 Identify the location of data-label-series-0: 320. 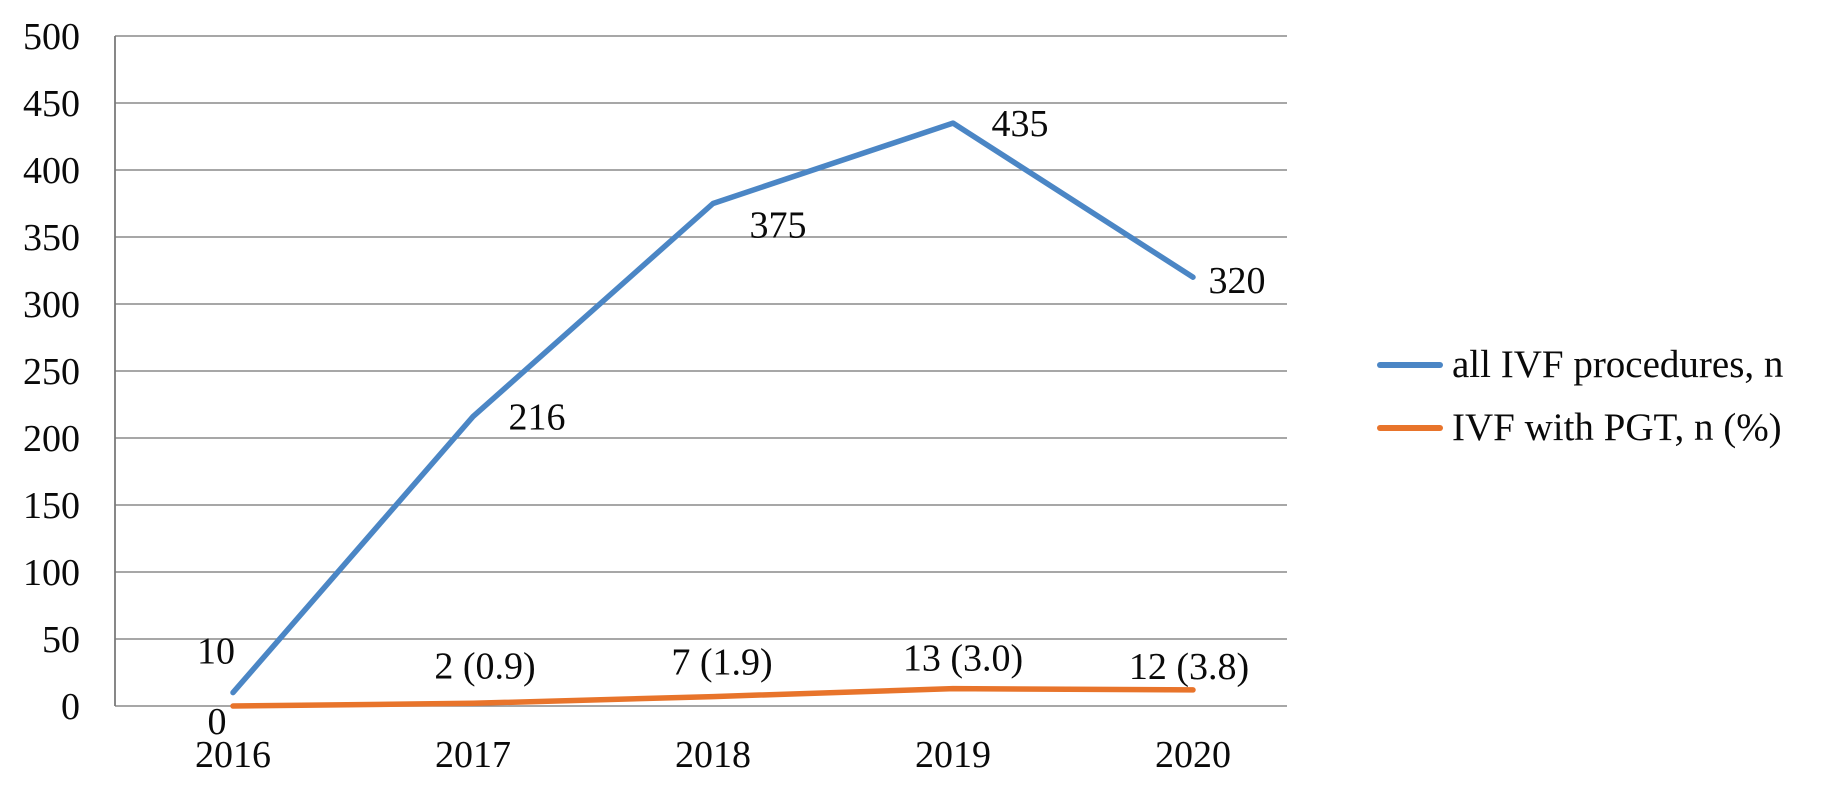
(1237, 281).